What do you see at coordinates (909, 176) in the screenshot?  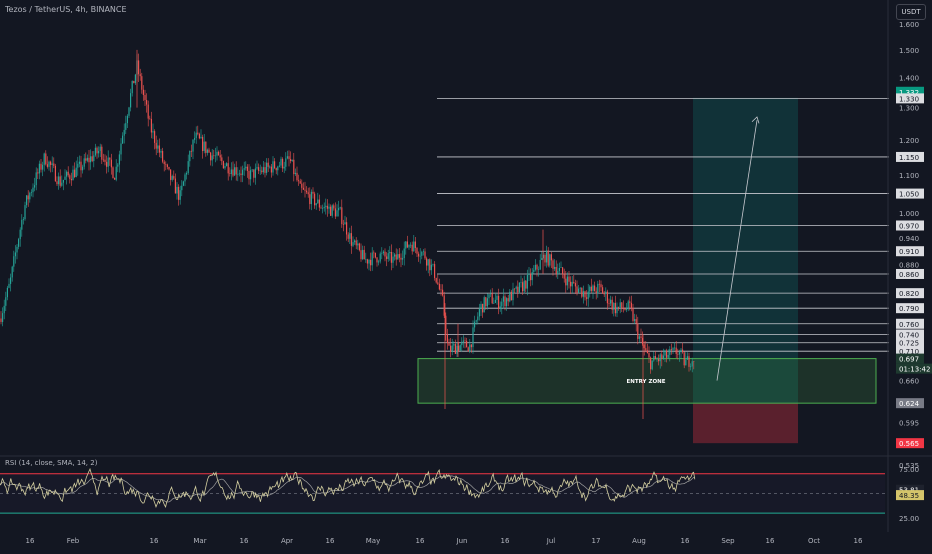 I see `price-tick-label: 1.100` at bounding box center [909, 176].